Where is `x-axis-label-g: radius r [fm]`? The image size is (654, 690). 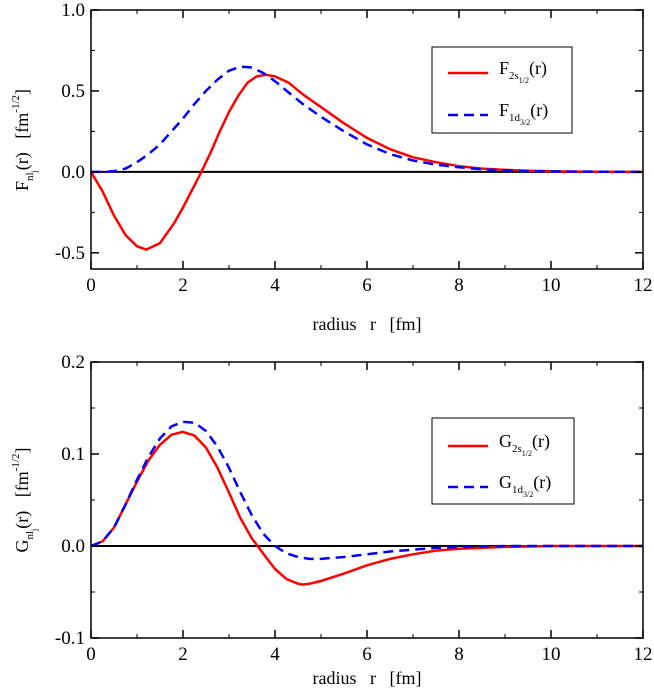
x-axis-label-g: radius r [fm] is located at coordinates (367, 678).